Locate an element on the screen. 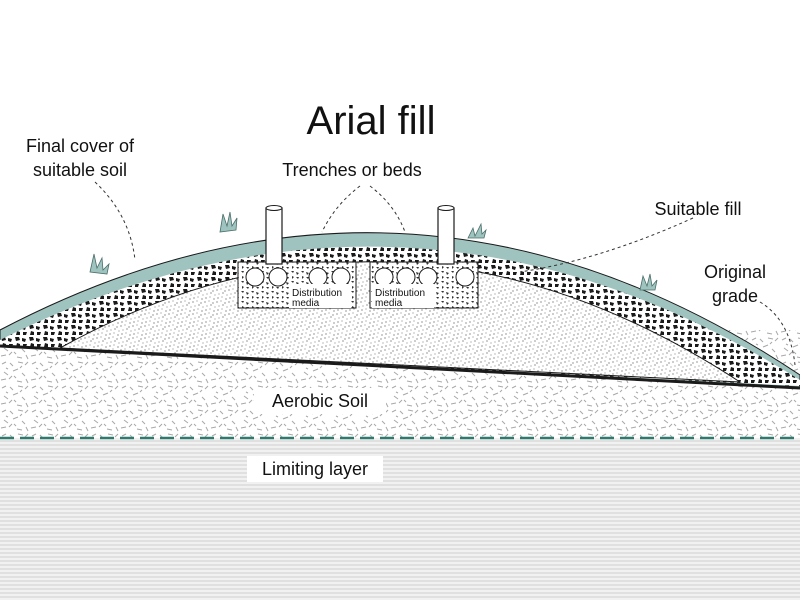 The height and width of the screenshot is (600, 800). label-final-cover-line2: suitable soil is located at coordinates (80, 170).